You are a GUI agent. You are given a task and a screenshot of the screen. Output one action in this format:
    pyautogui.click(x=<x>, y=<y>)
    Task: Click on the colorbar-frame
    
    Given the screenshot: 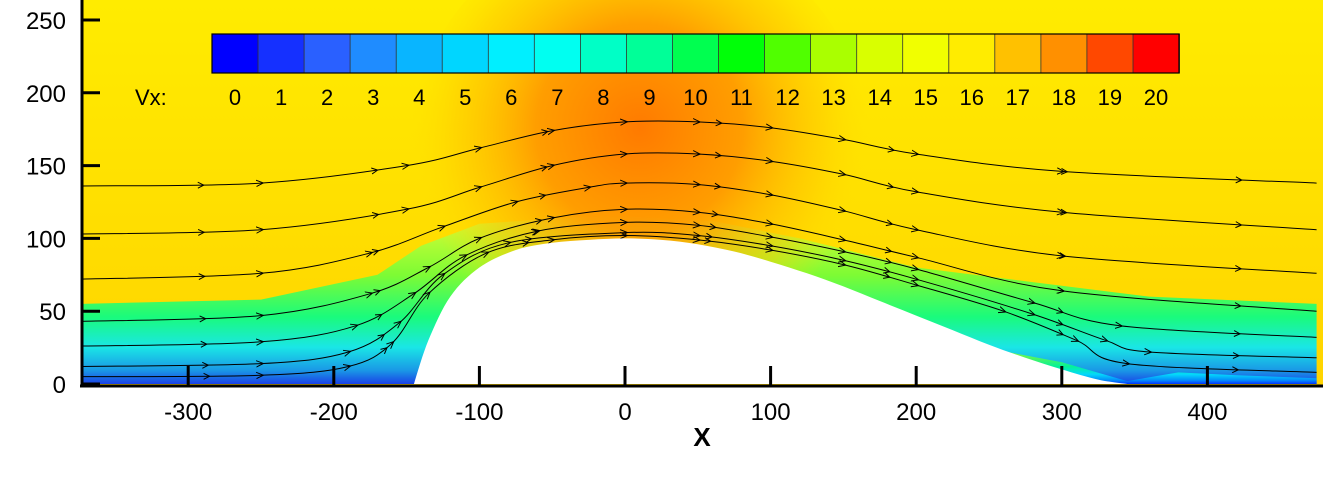 What is the action you would take?
    pyautogui.click(x=695, y=53)
    